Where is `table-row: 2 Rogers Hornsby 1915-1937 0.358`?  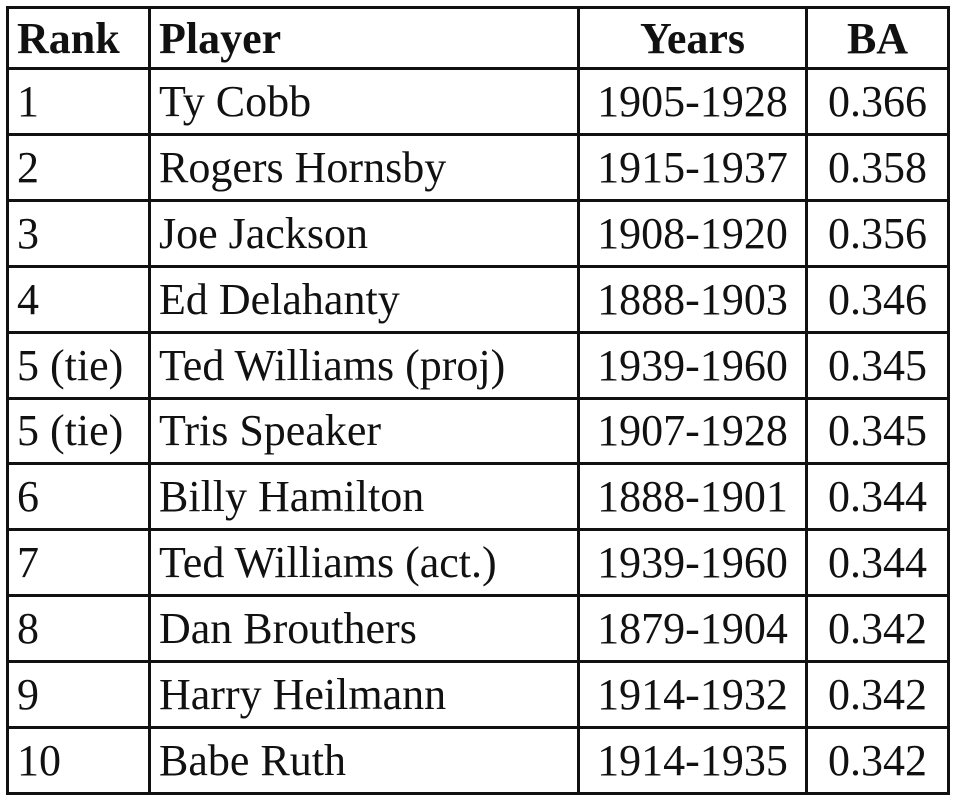
table-row: 2 Rogers Hornsby 1915-1937 0.358 is located at coordinates (478, 167).